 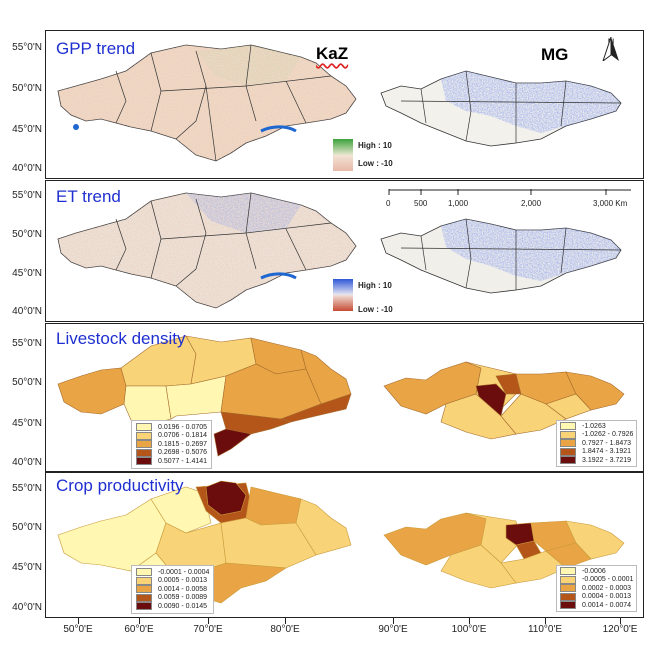 What do you see at coordinates (120, 485) in the screenshot?
I see `panel-title: Crop productivity` at bounding box center [120, 485].